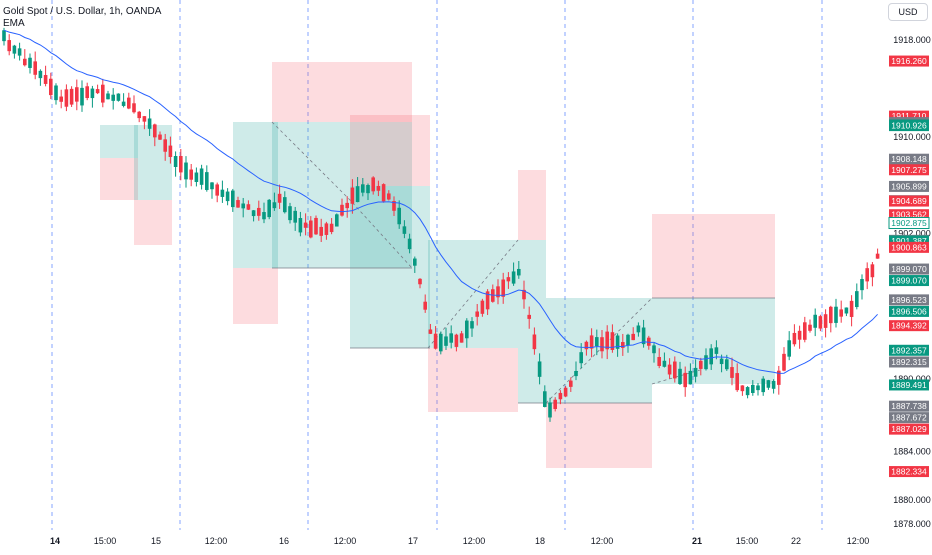  Describe the element at coordinates (912, 500) in the screenshot. I see `price-tick-label: 1880.000` at that location.